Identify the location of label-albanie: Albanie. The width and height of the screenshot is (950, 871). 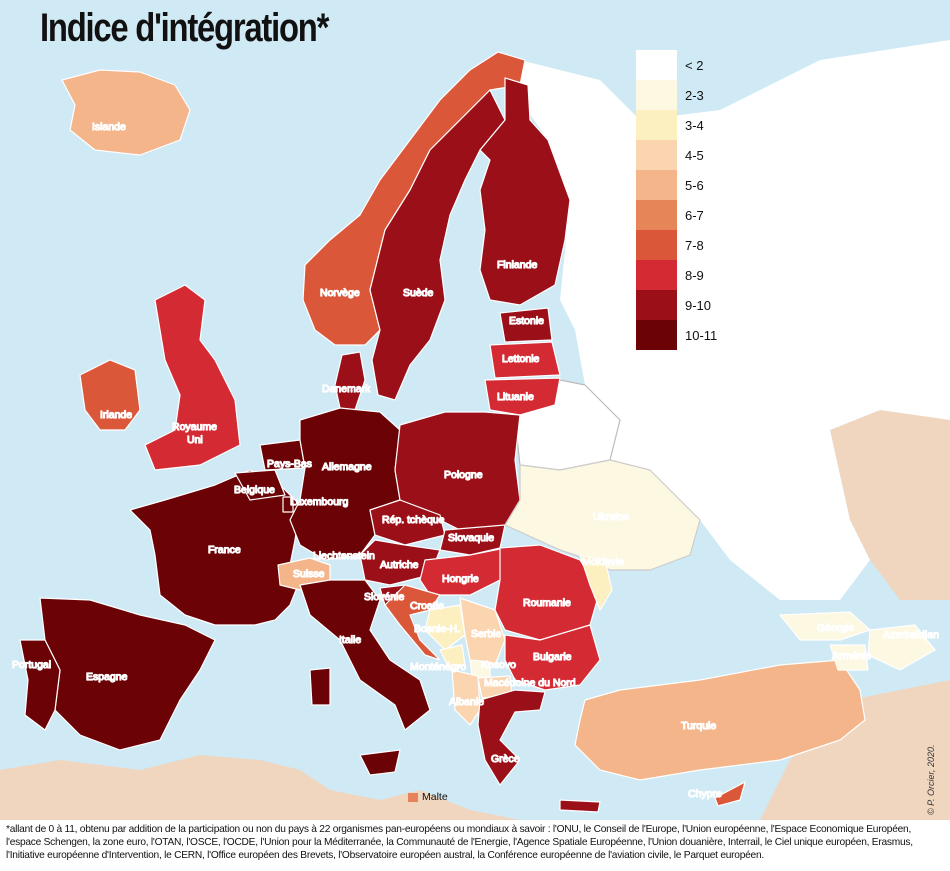
(466, 702).